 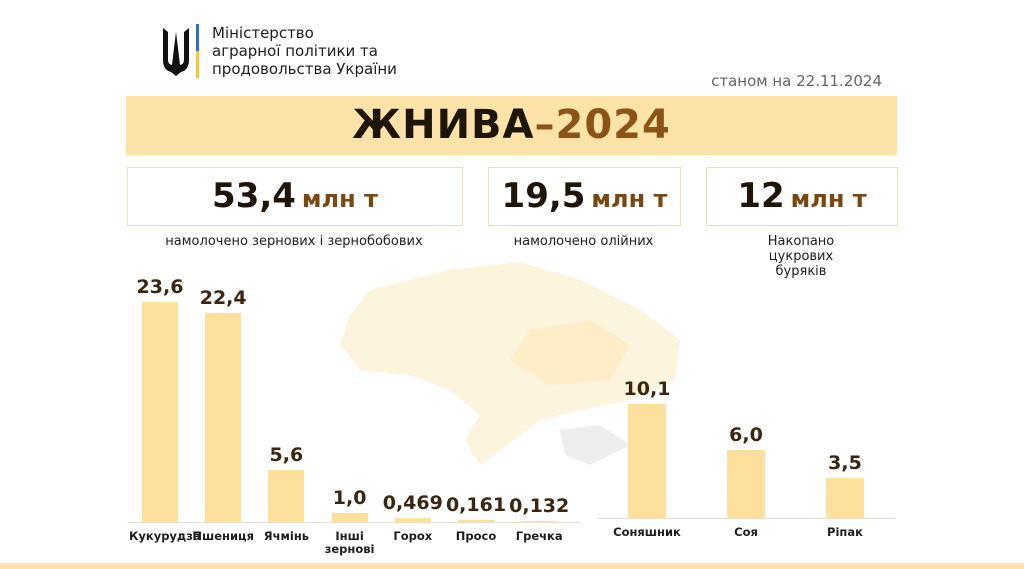 I want to click on ministry-line: продовольства України, so click(x=304, y=69).